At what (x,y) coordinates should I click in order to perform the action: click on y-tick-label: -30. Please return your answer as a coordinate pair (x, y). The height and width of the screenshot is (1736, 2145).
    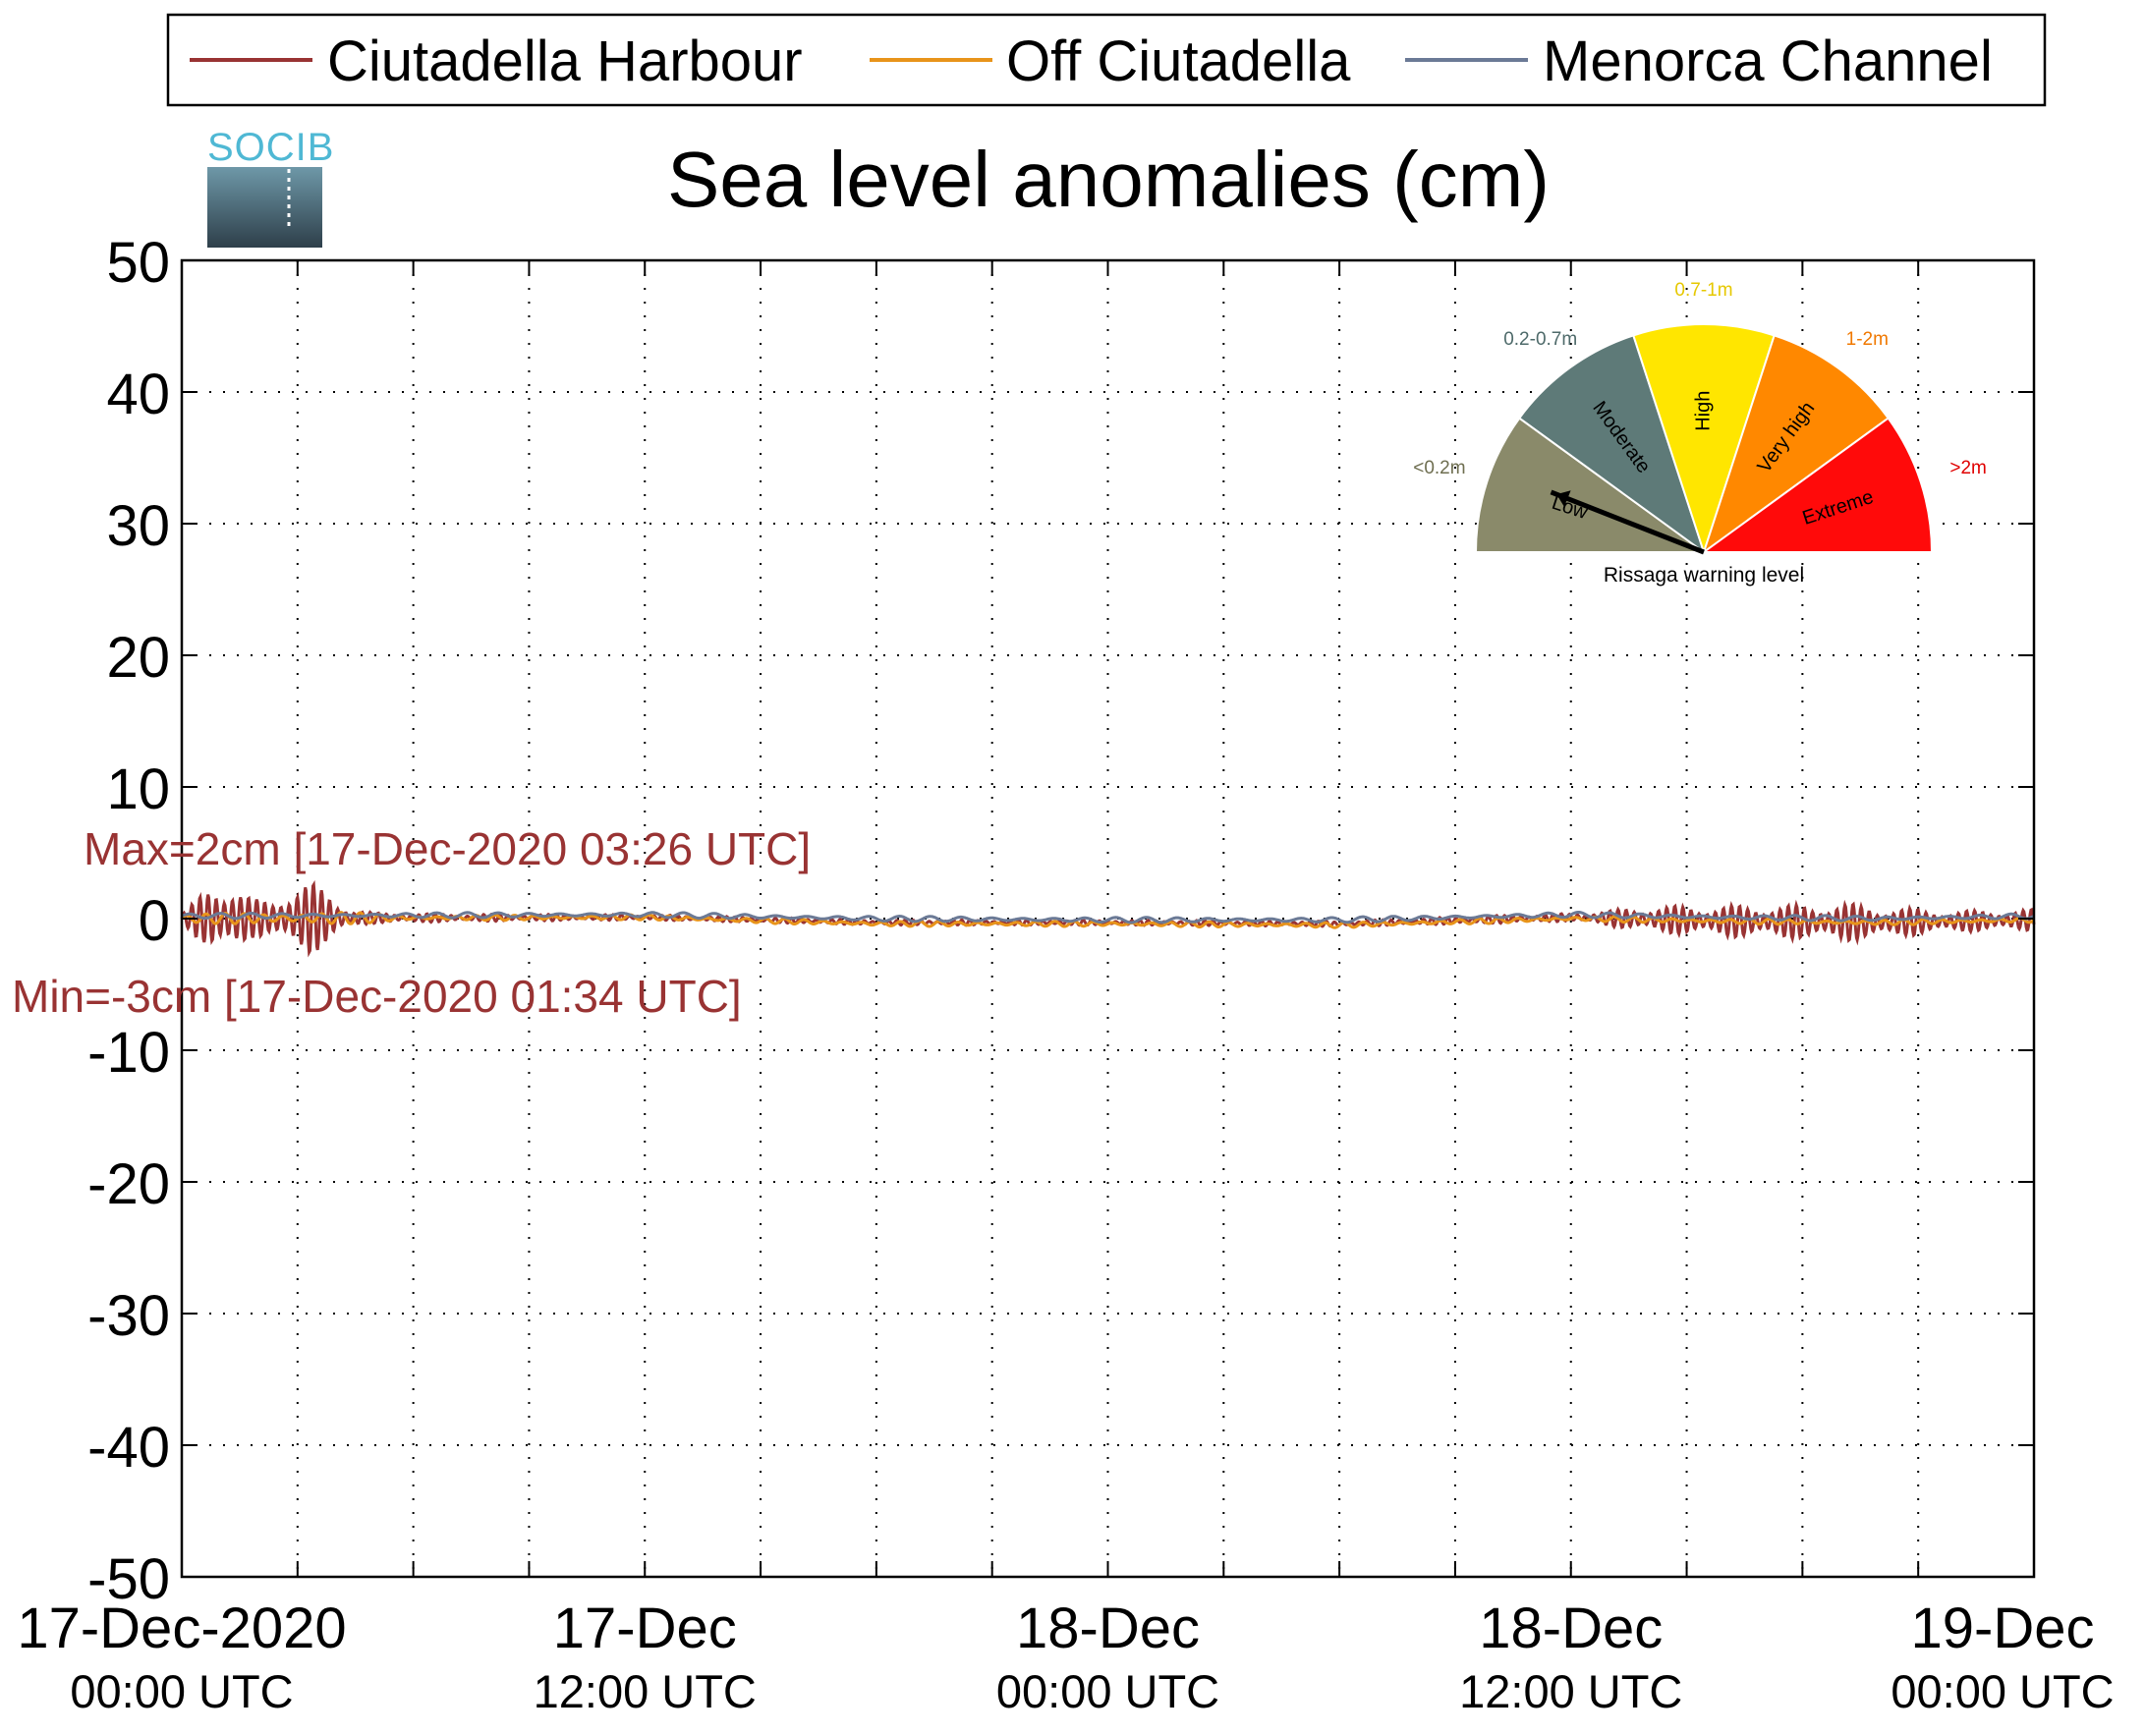
    Looking at the image, I should click on (128, 1316).